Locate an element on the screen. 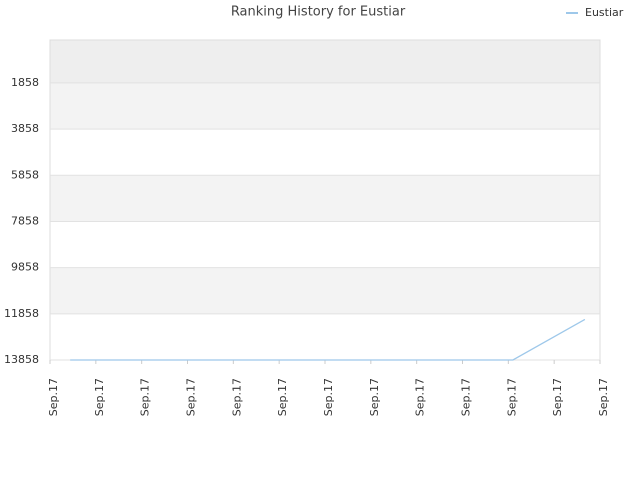  y-tick-label: 3858 is located at coordinates (25, 128).